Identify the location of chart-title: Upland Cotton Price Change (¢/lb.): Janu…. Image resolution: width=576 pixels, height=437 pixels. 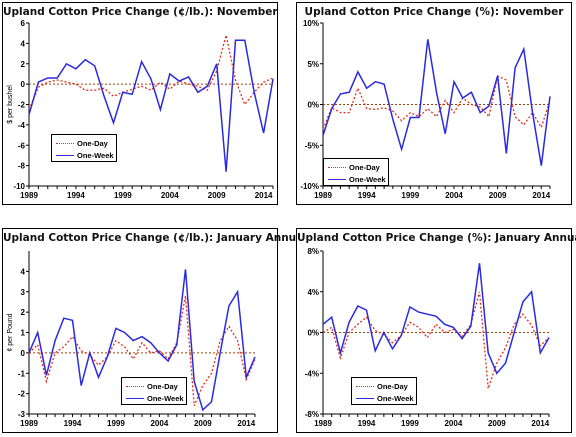
(155, 238).